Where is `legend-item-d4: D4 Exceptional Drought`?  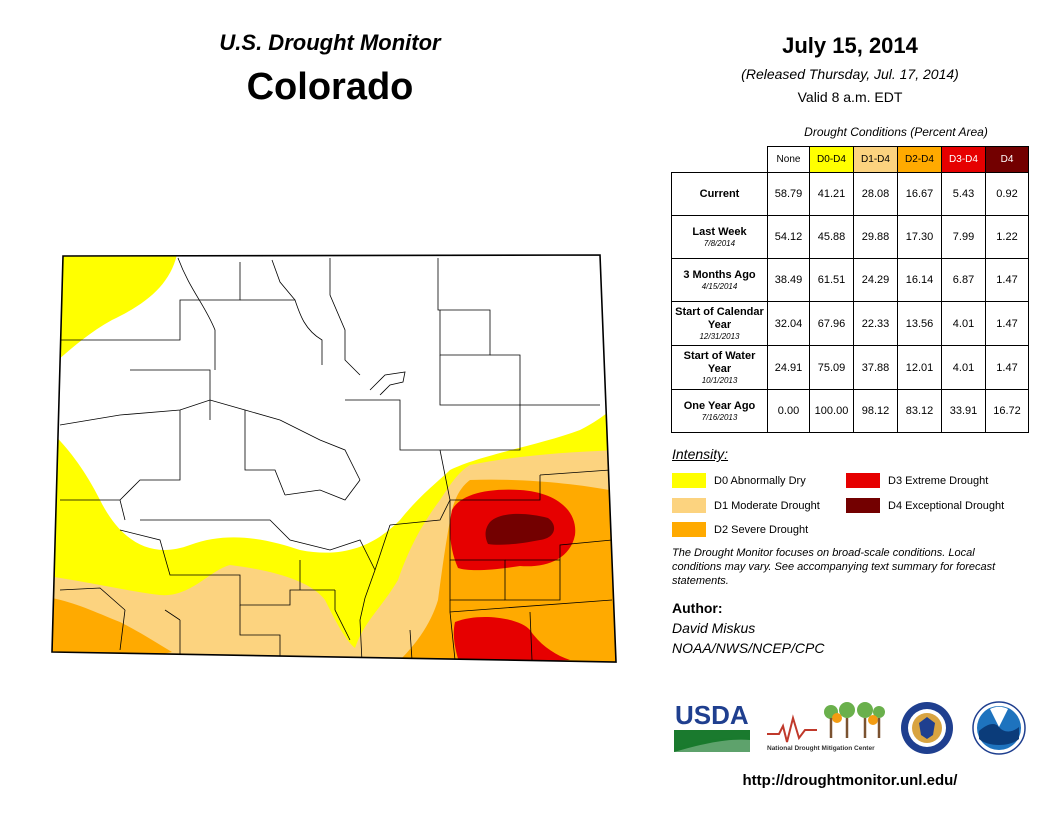
legend-item-d4: D4 Exceptional Drought is located at coordinates (925, 505).